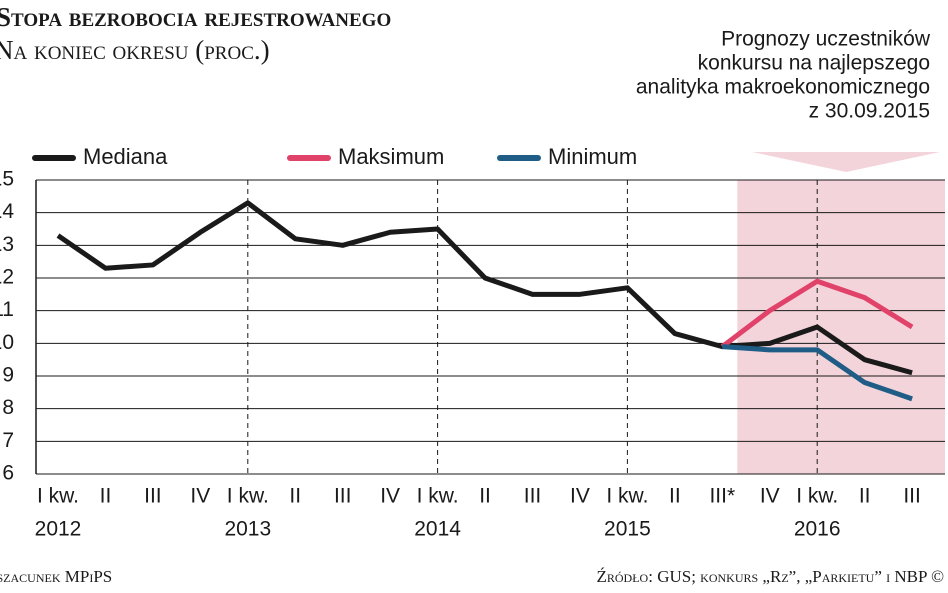 The image size is (948, 593). Describe the element at coordinates (7, 277) in the screenshot. I see `y-tick-label: 12` at that location.